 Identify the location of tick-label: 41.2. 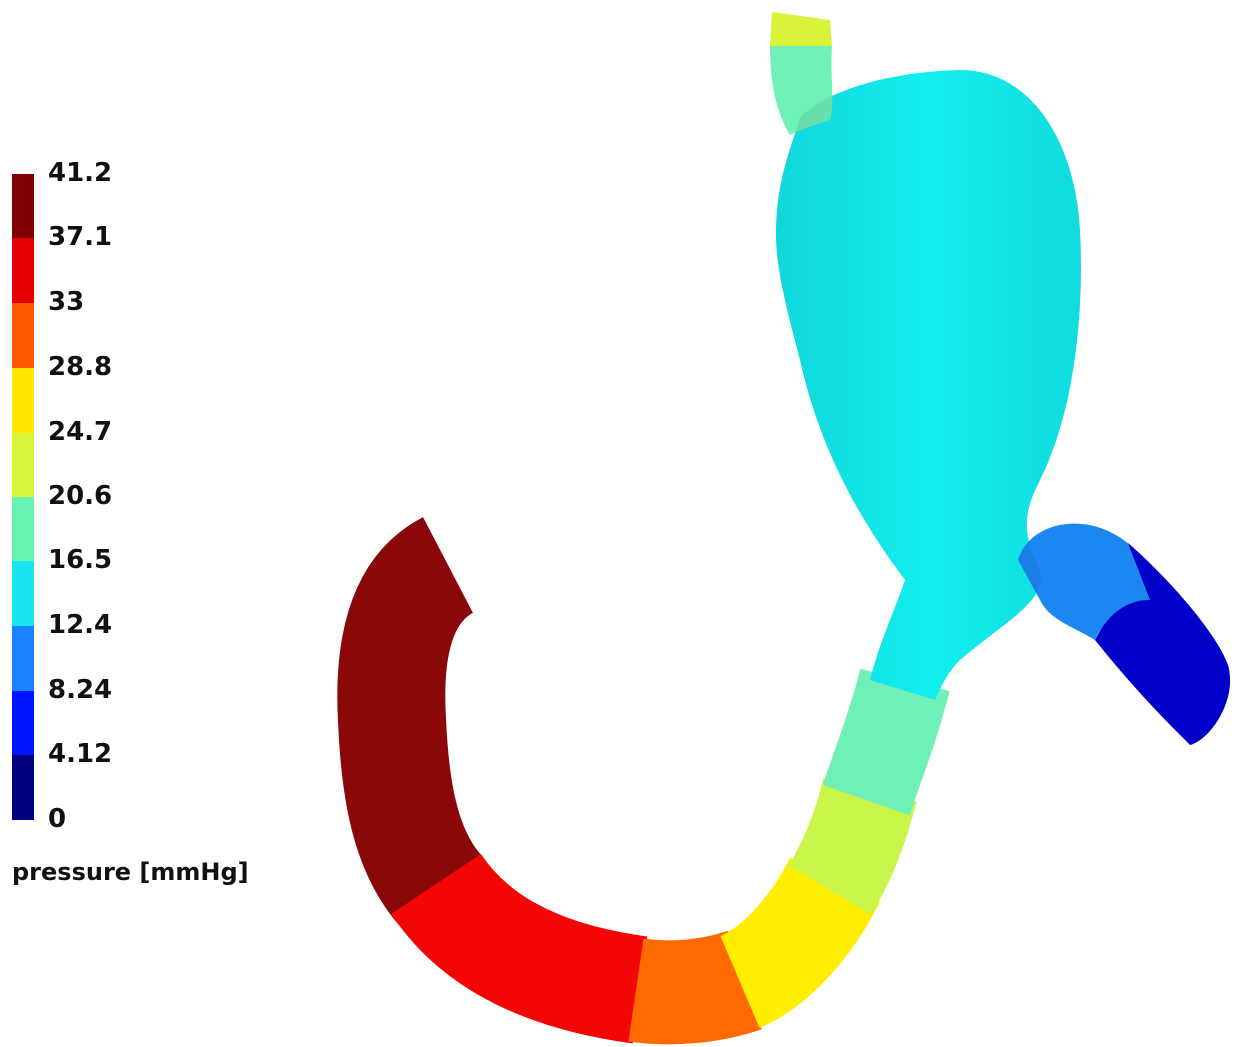
(80, 173).